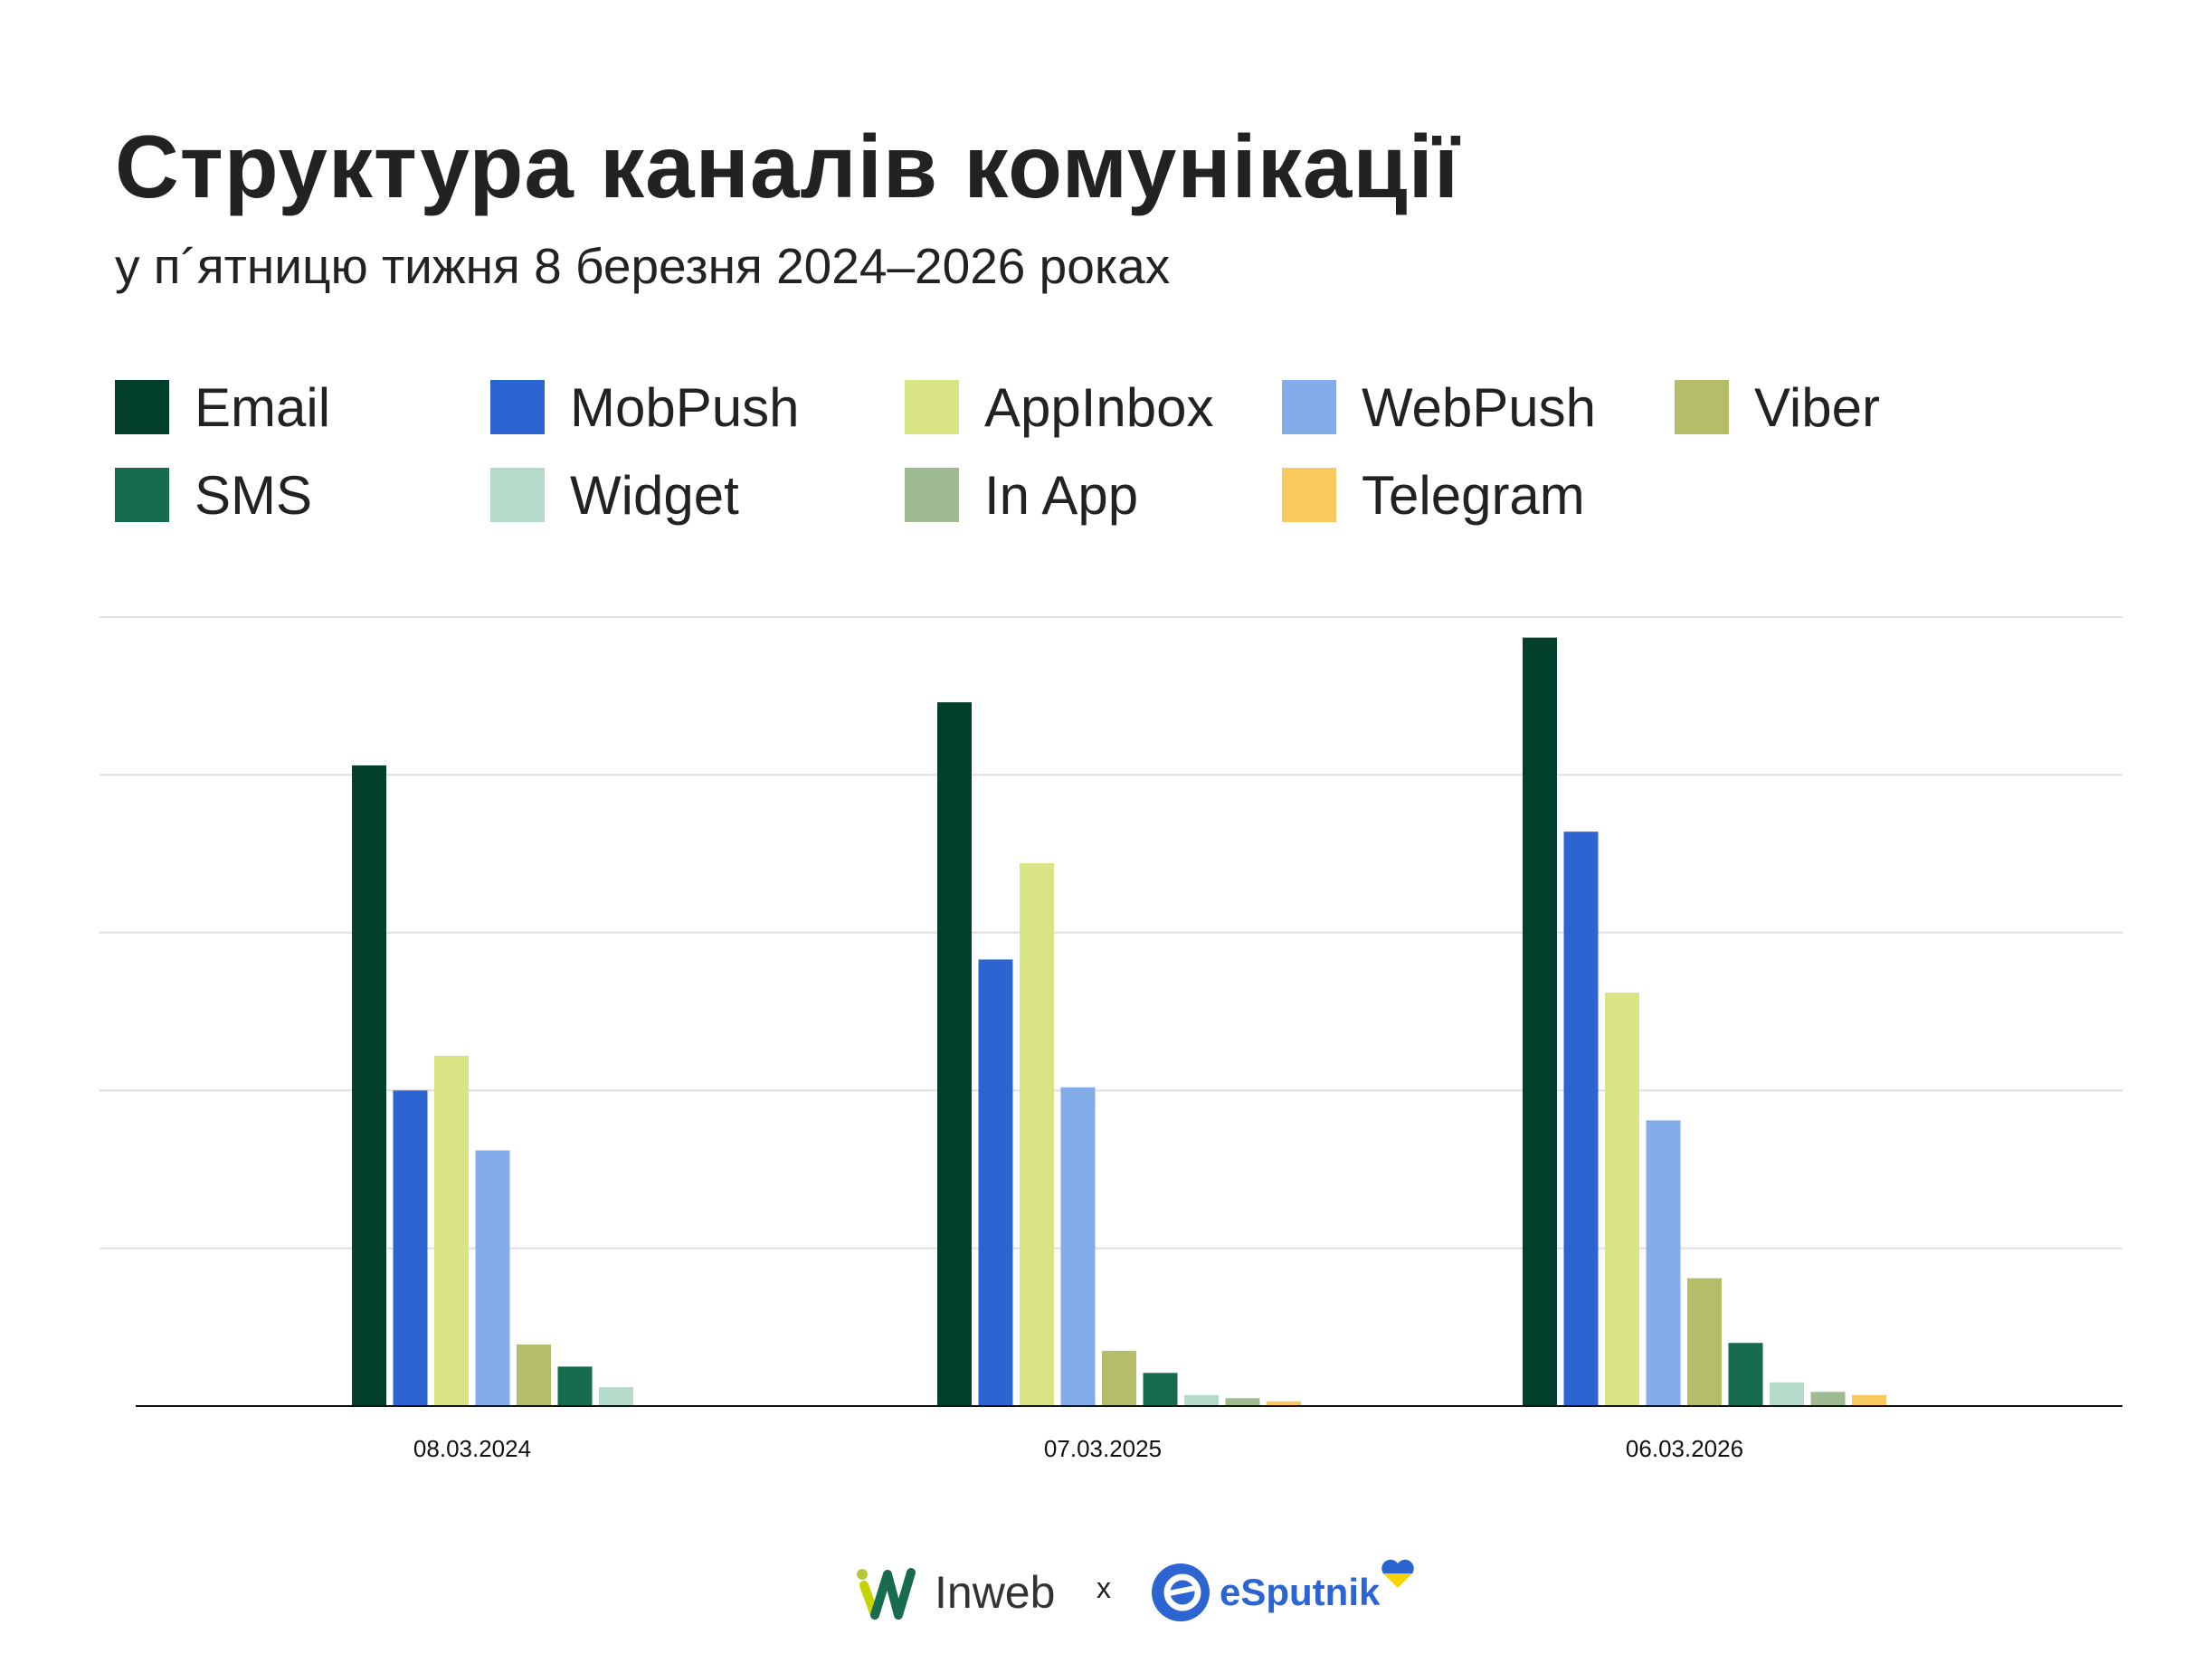  Describe the element at coordinates (1037, 1134) in the screenshot. I see `bar-appinbox-07.03.2025` at that location.